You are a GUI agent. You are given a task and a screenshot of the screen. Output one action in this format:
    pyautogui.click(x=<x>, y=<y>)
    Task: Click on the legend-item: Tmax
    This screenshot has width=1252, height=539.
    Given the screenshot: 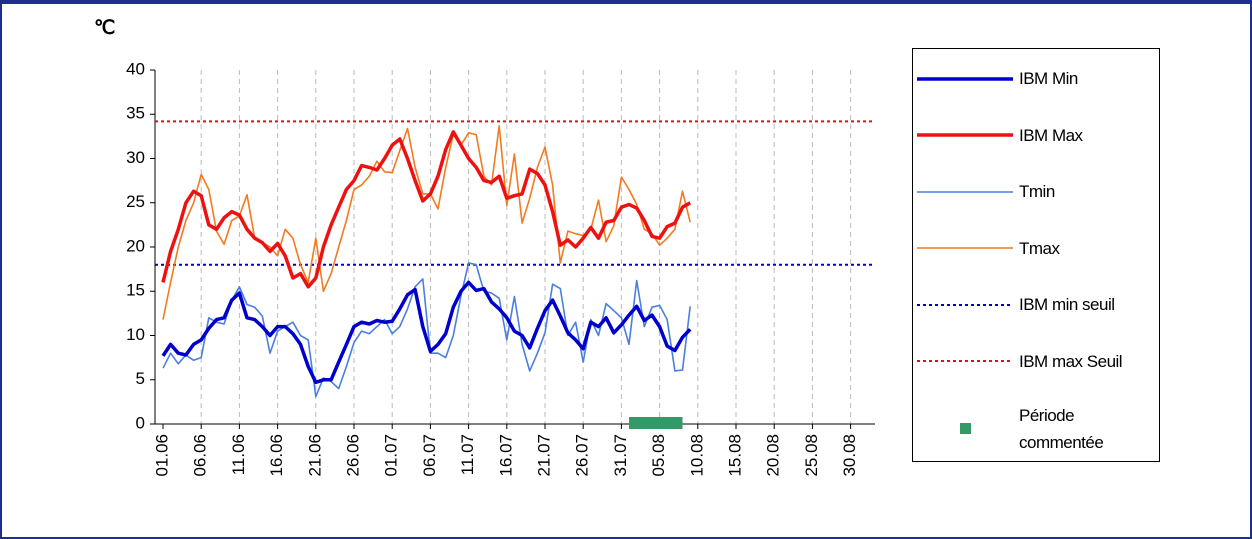 What is the action you would take?
    pyautogui.click(x=1036, y=248)
    